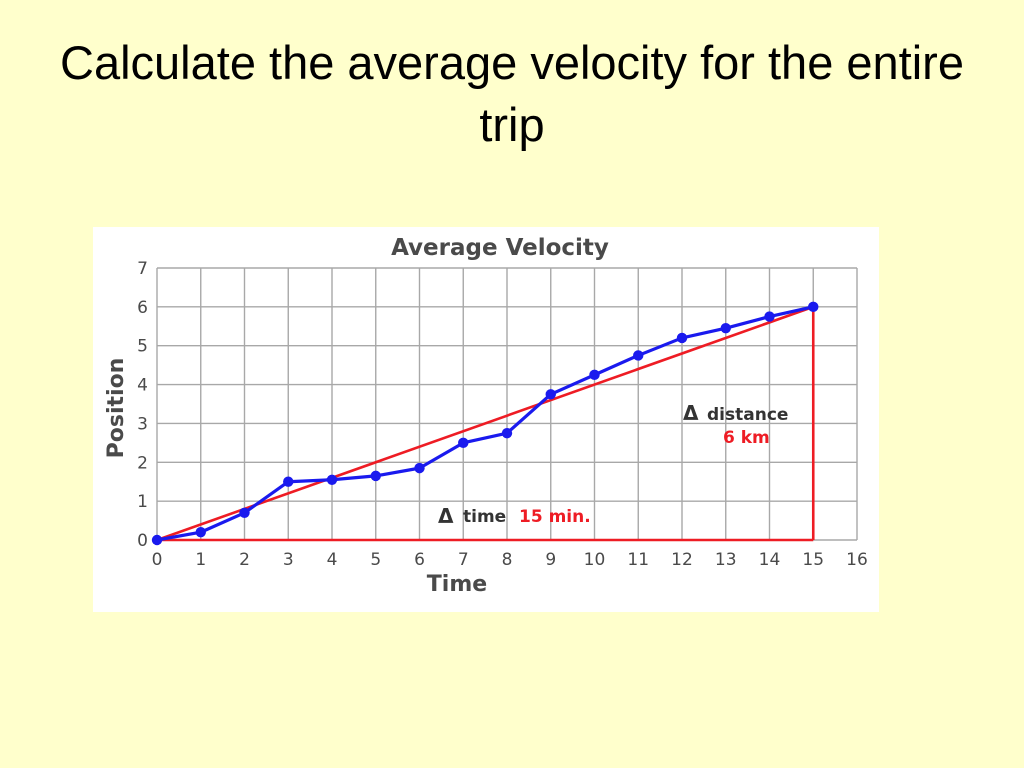 The height and width of the screenshot is (768, 1024). What do you see at coordinates (142, 386) in the screenshot?
I see `y-tick-label: 4` at bounding box center [142, 386].